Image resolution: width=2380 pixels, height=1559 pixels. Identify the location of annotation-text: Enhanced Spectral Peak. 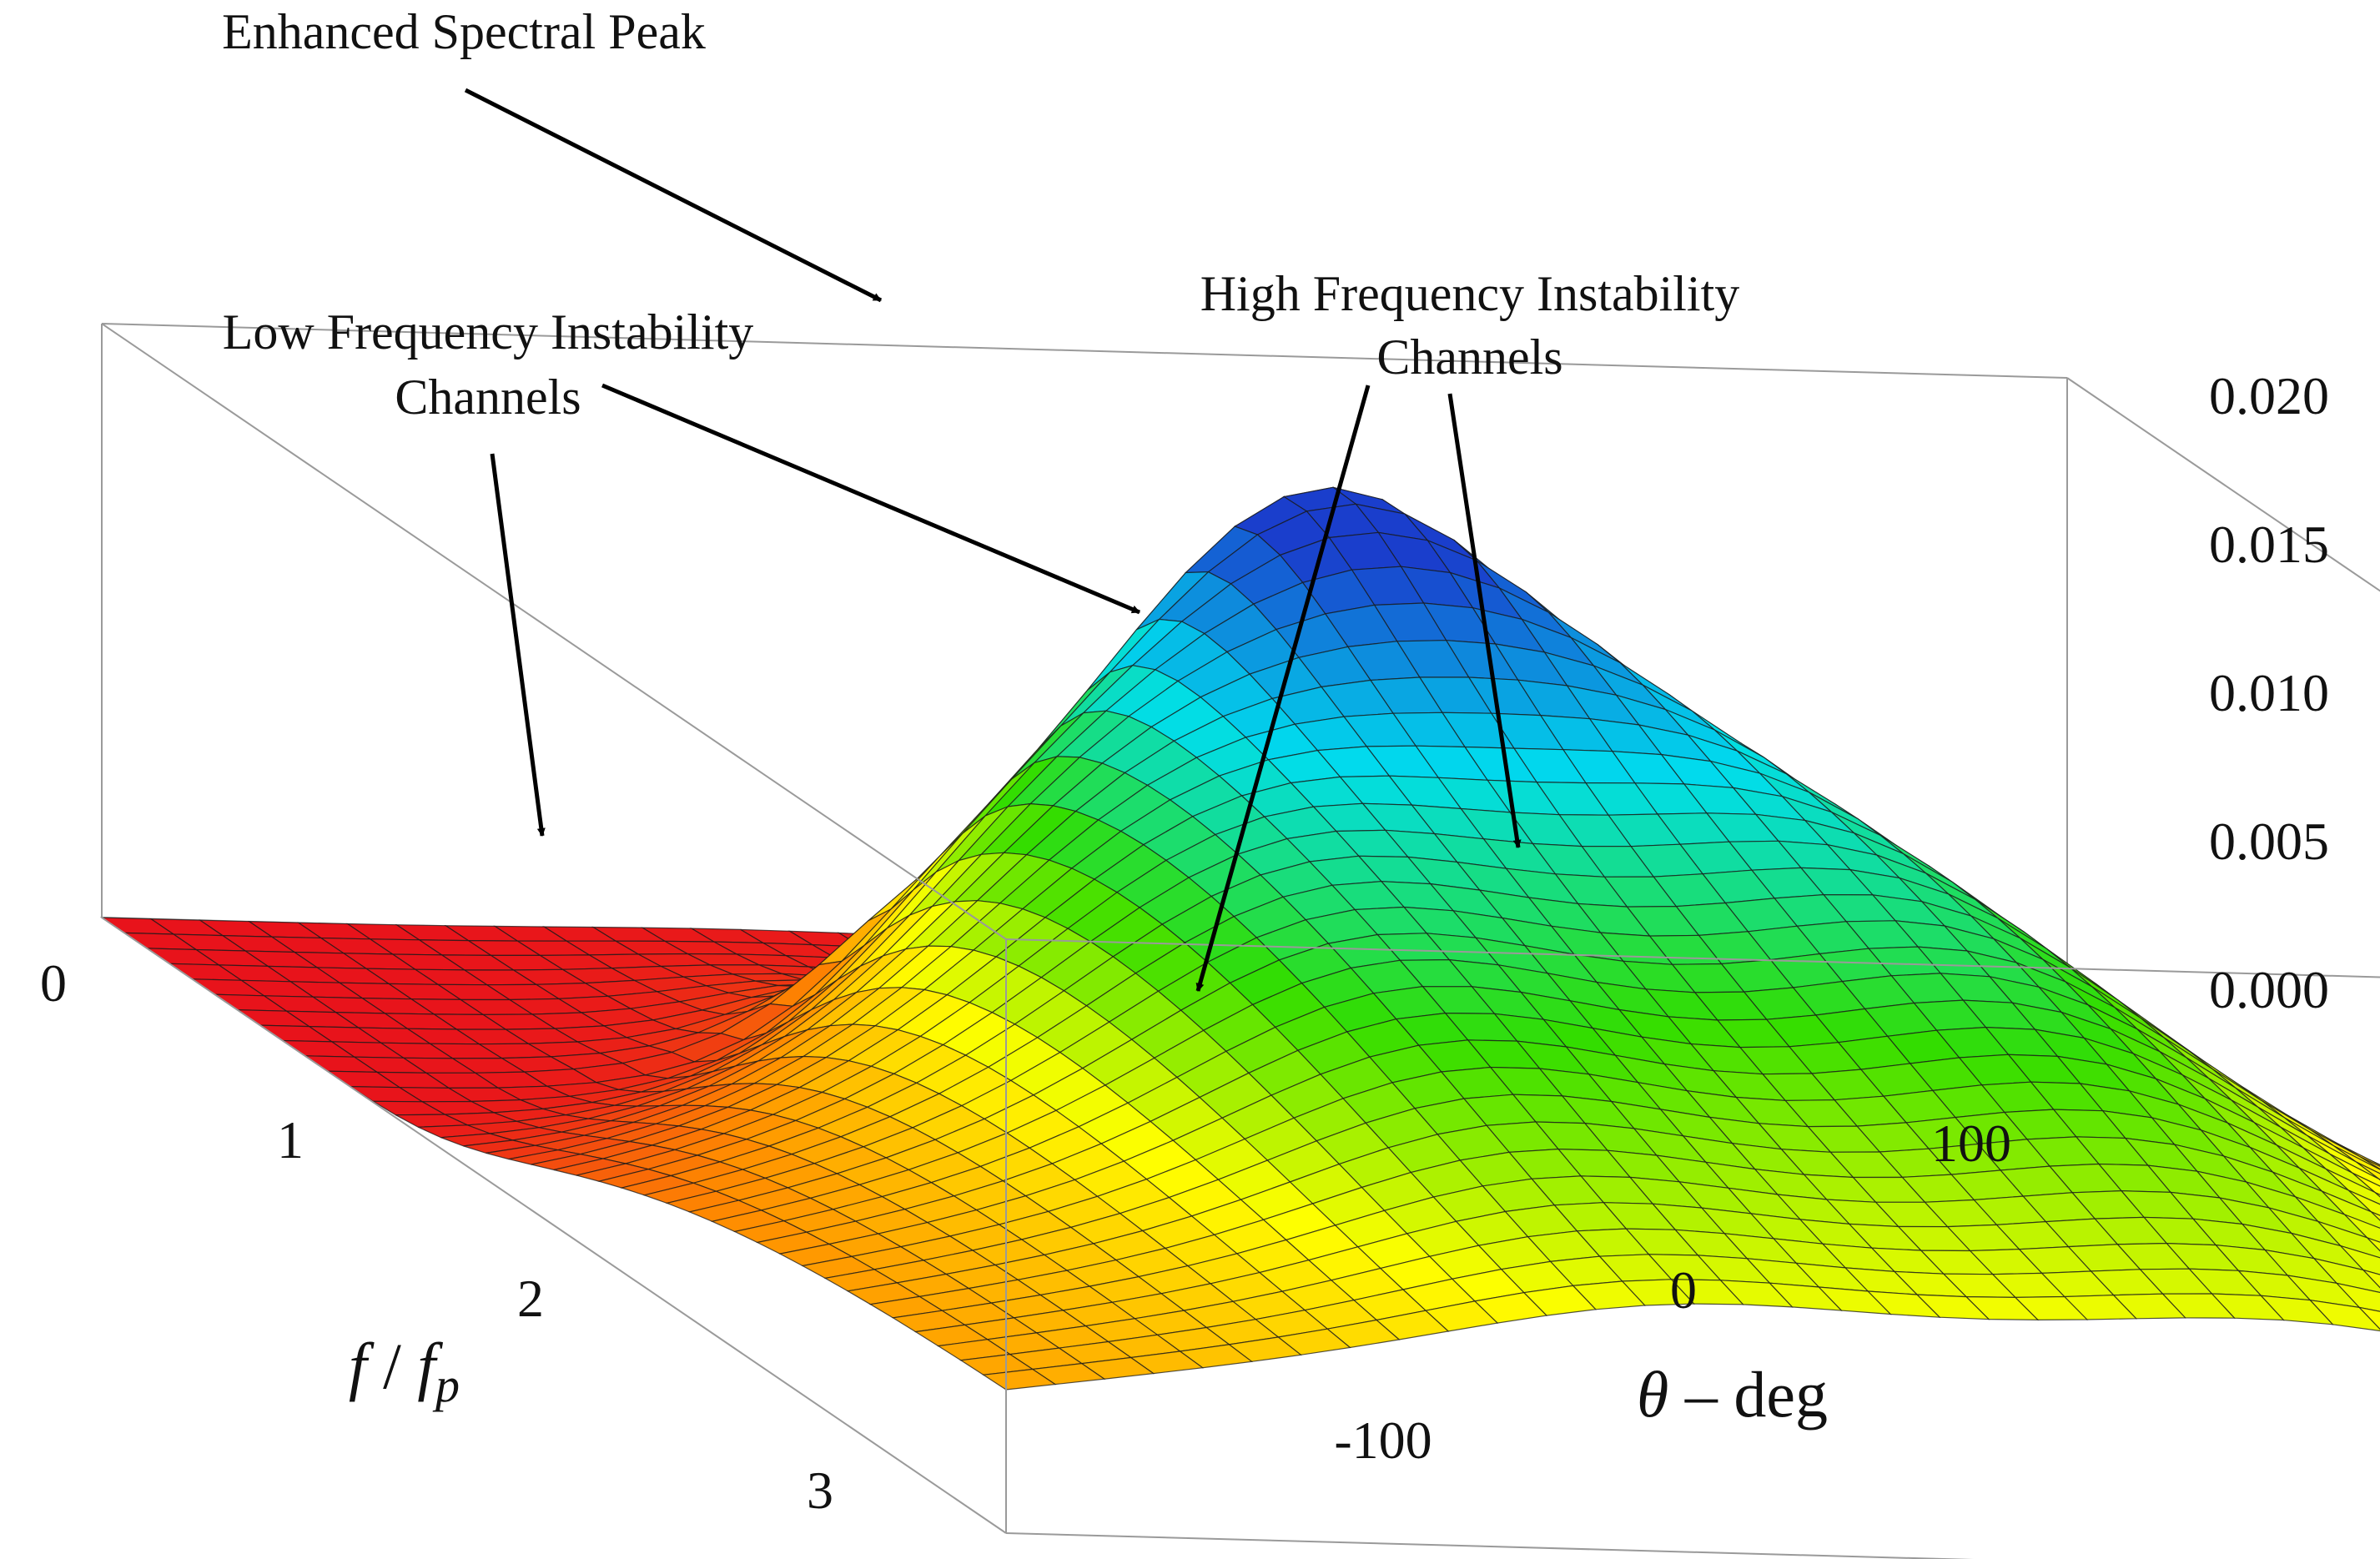
(464, 31).